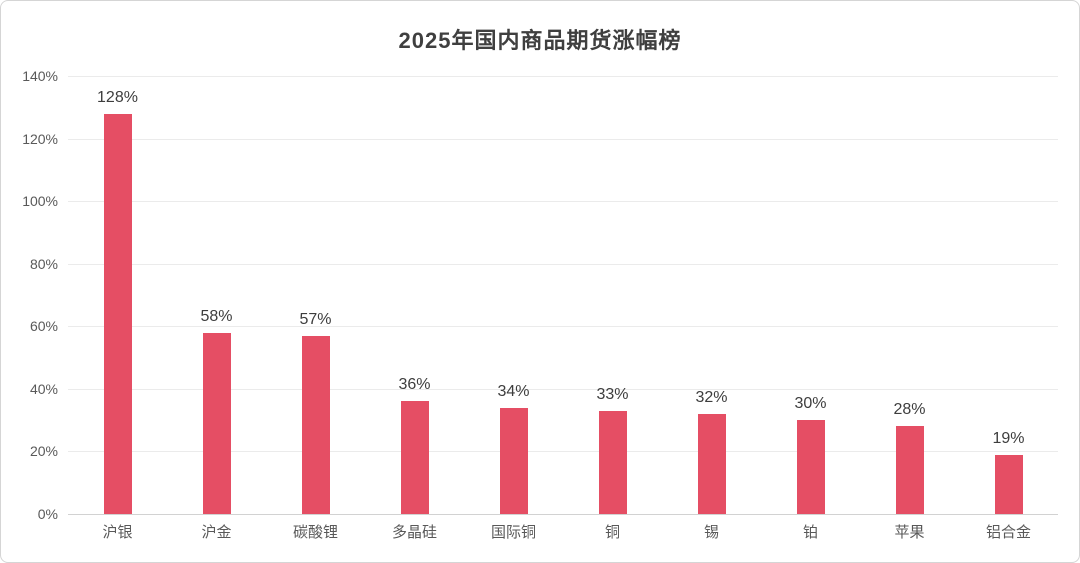 This screenshot has height=563, width=1080. What do you see at coordinates (513, 391) in the screenshot?
I see `bar-value-label: 34%` at bounding box center [513, 391].